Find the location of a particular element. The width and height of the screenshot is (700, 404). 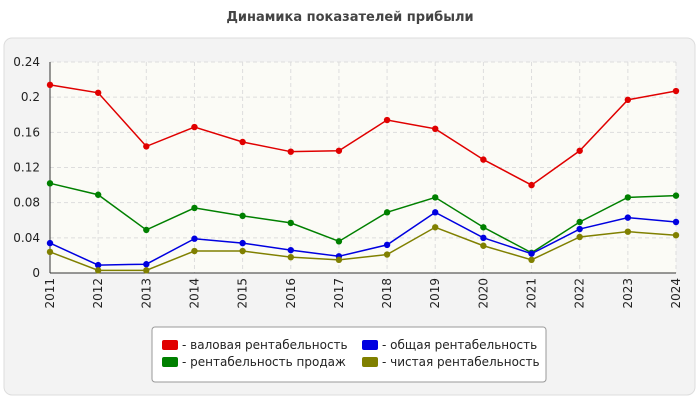

x-tick-label: 2019 is located at coordinates (435, 293).